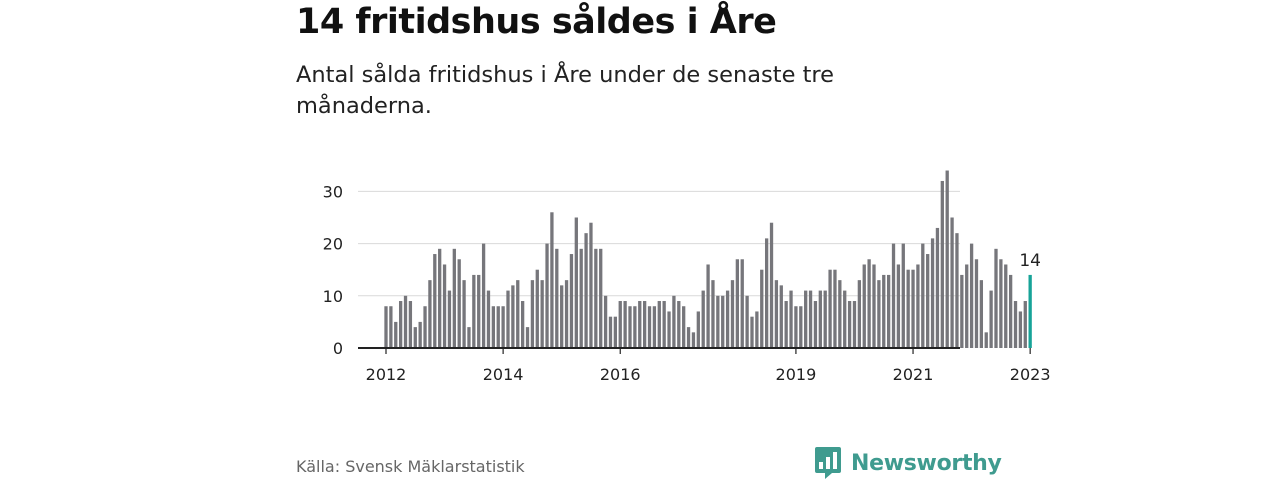 Image resolution: width=1280 pixels, height=480 pixels. I want to click on newsworthy-logo-icon, so click(828, 463).